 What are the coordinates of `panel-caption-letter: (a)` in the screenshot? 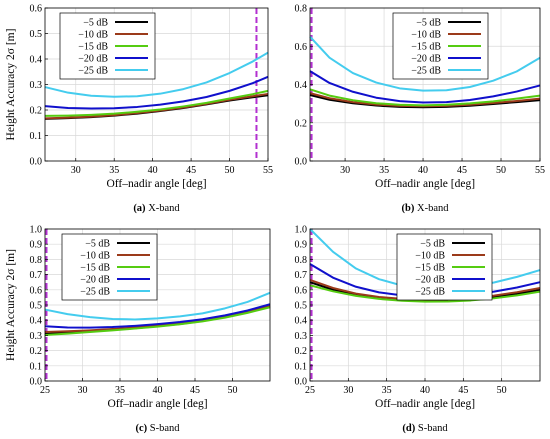 It's located at (139, 208).